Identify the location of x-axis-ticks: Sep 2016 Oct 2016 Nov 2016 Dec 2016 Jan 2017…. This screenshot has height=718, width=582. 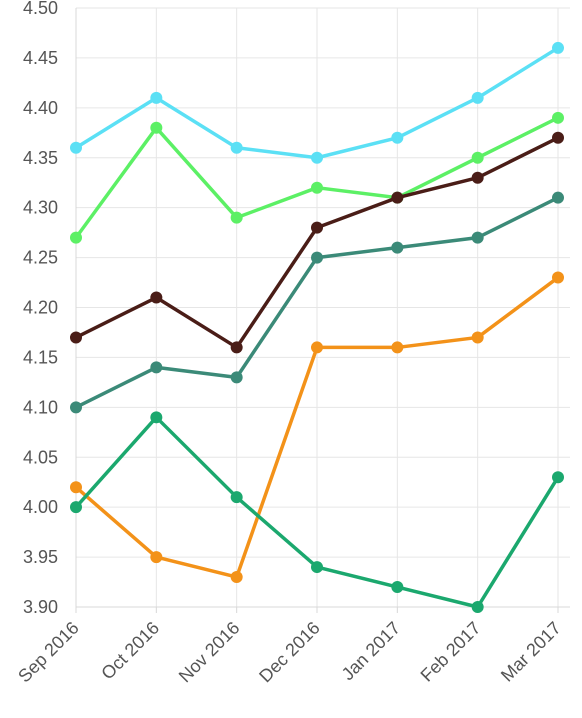
(289, 652).